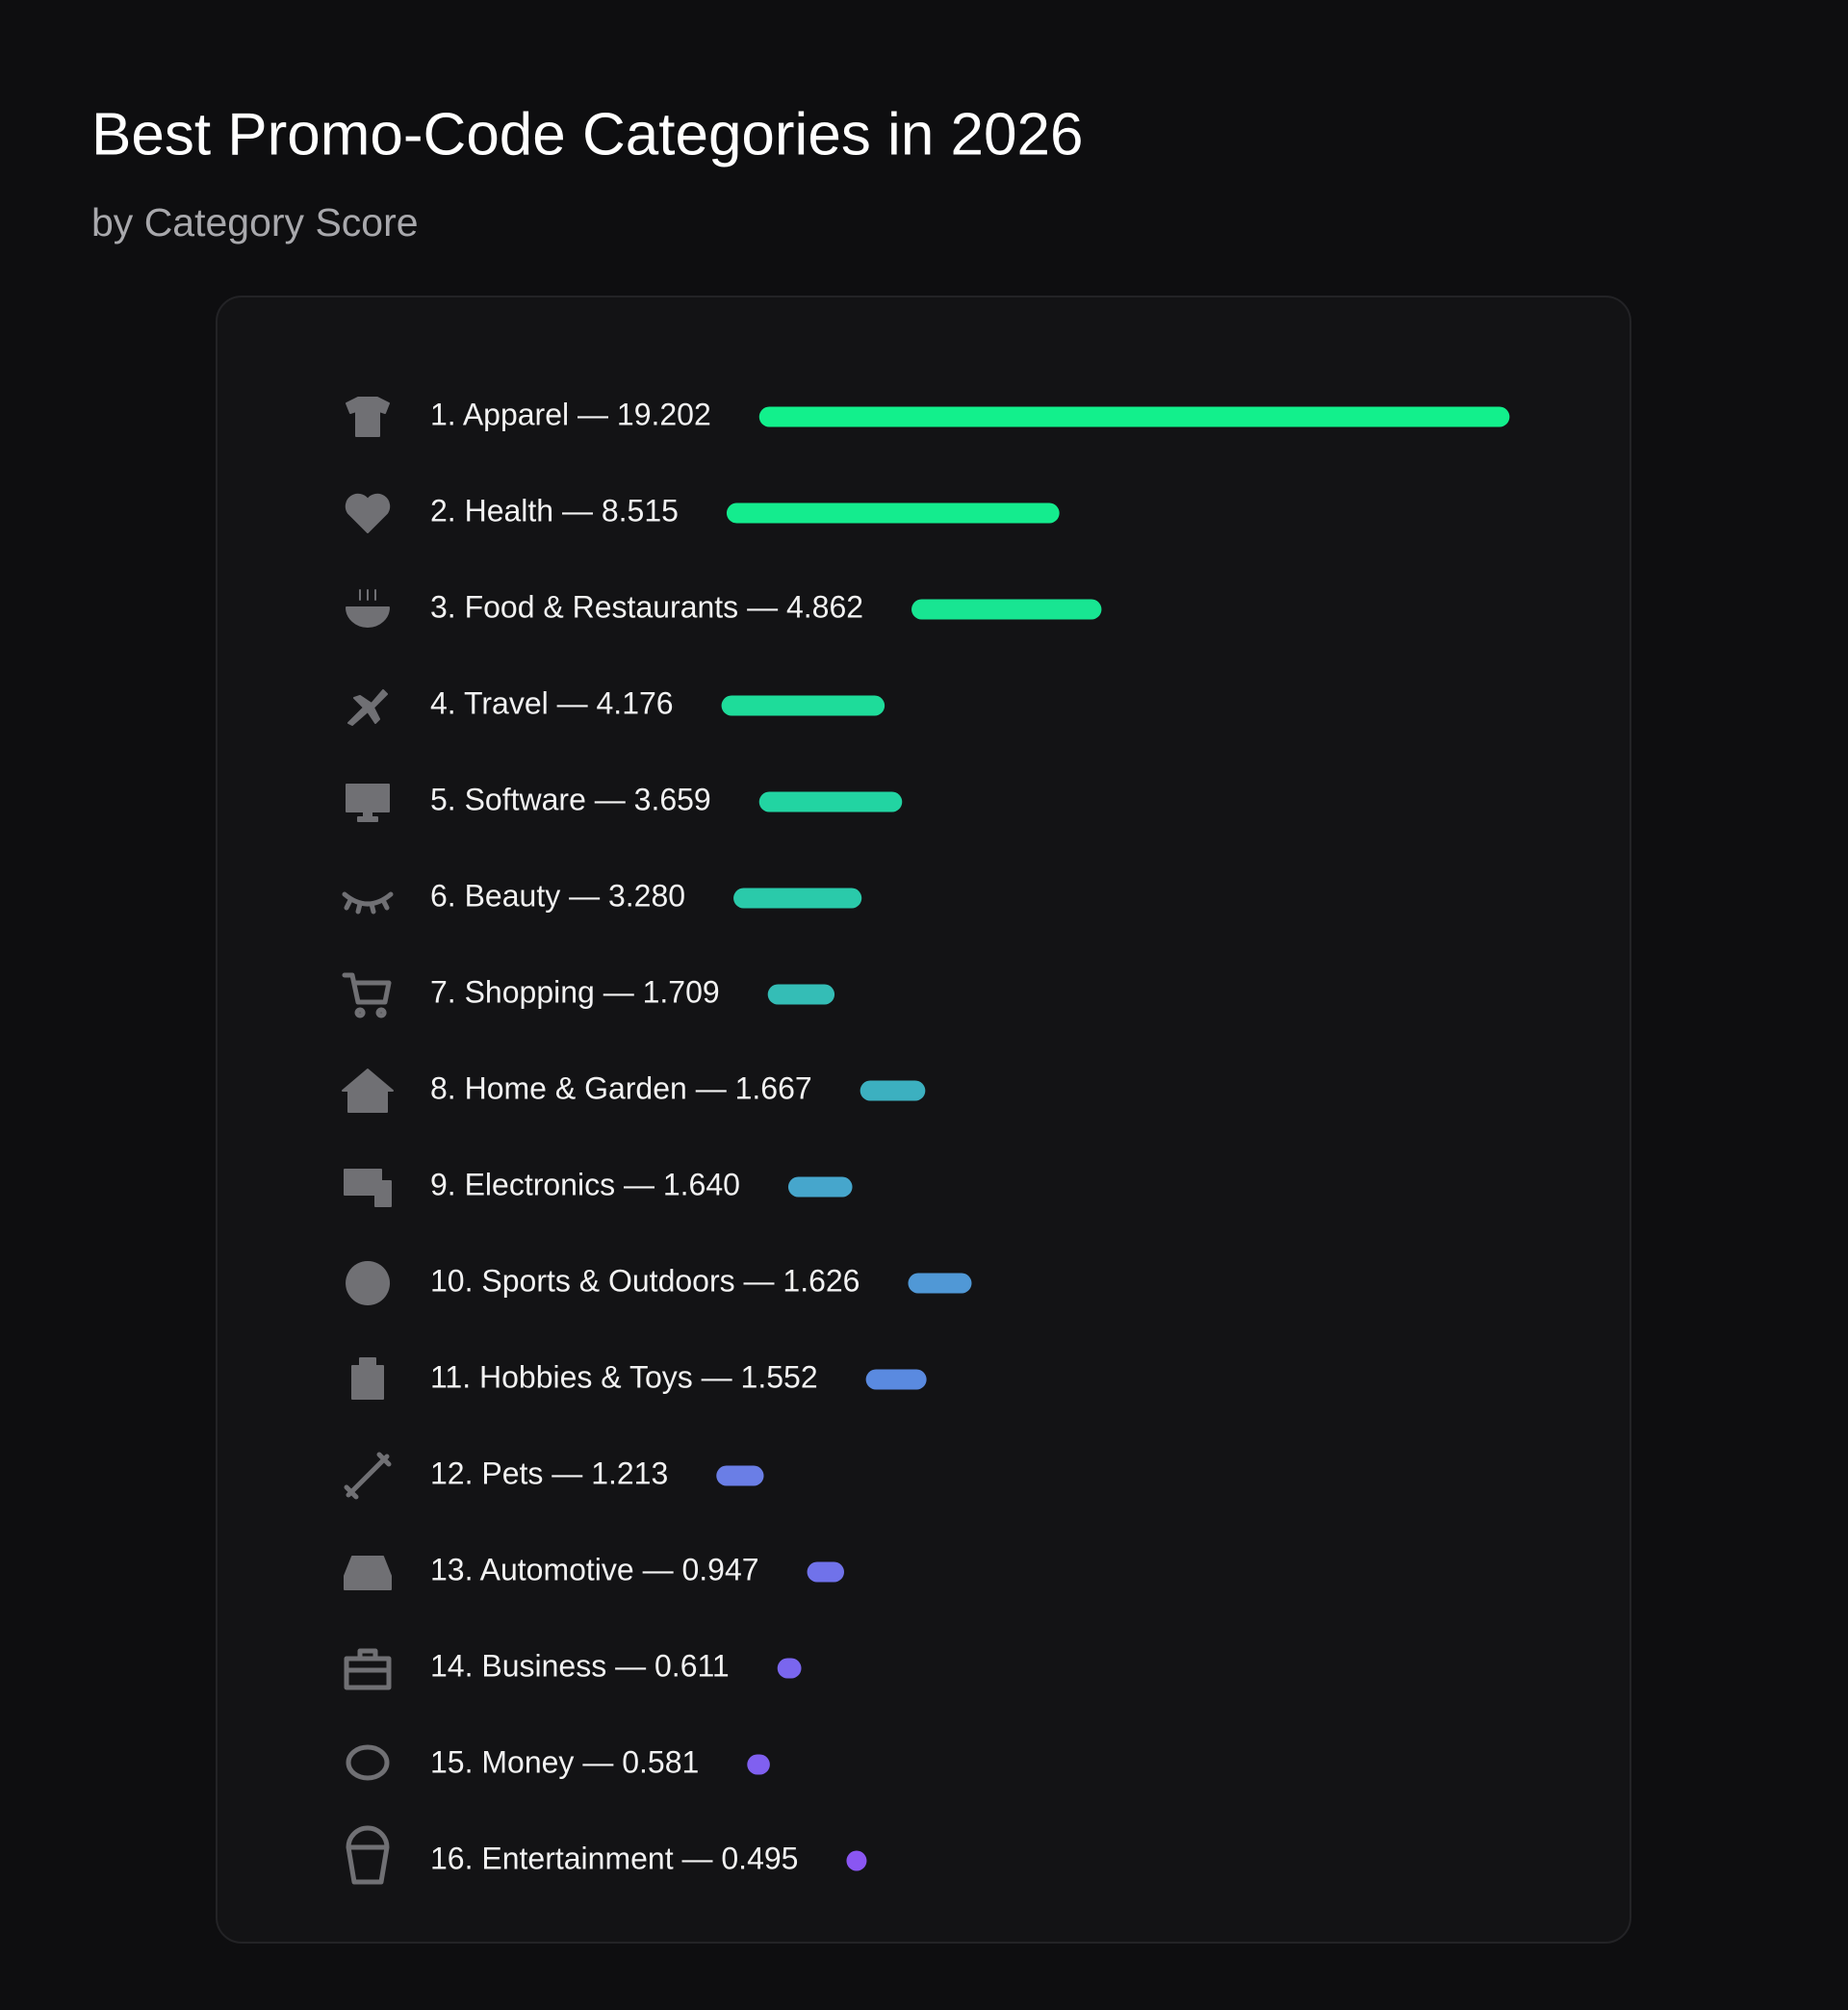 The width and height of the screenshot is (1848, 2010). I want to click on chart-subtitle: by Category Score, so click(255, 222).